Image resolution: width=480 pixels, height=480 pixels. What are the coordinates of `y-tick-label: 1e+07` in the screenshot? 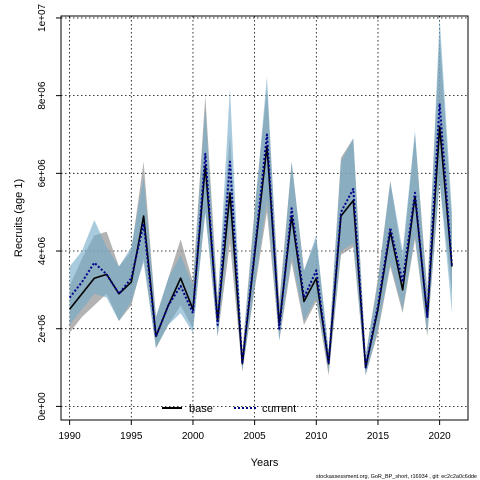 It's located at (42, 17).